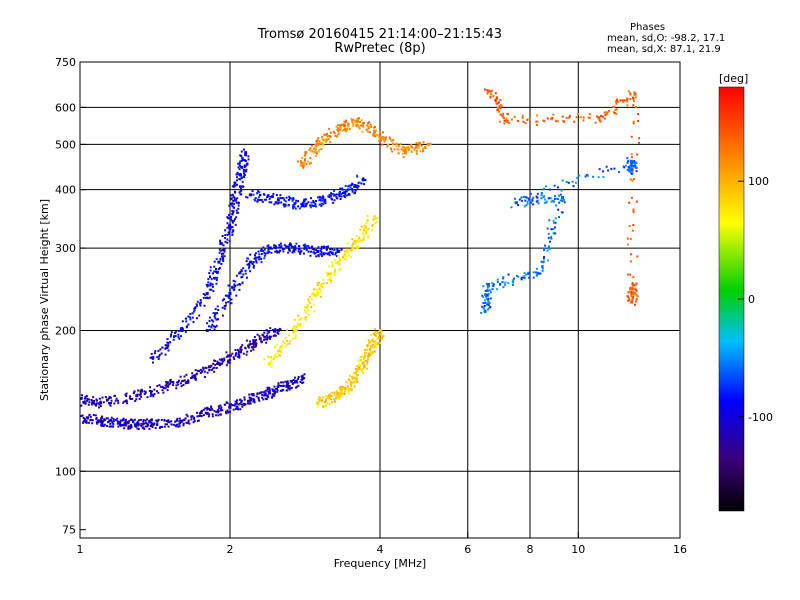 This screenshot has height=600, width=800. What do you see at coordinates (69, 530) in the screenshot?
I see `y-tick-label: 75` at bounding box center [69, 530].